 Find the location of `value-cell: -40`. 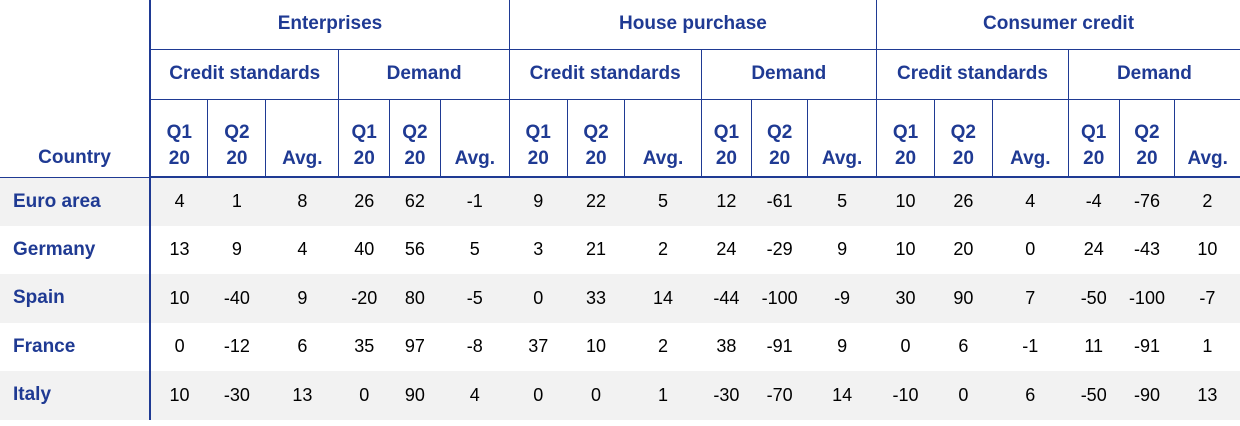

value-cell: -40 is located at coordinates (236, 298).